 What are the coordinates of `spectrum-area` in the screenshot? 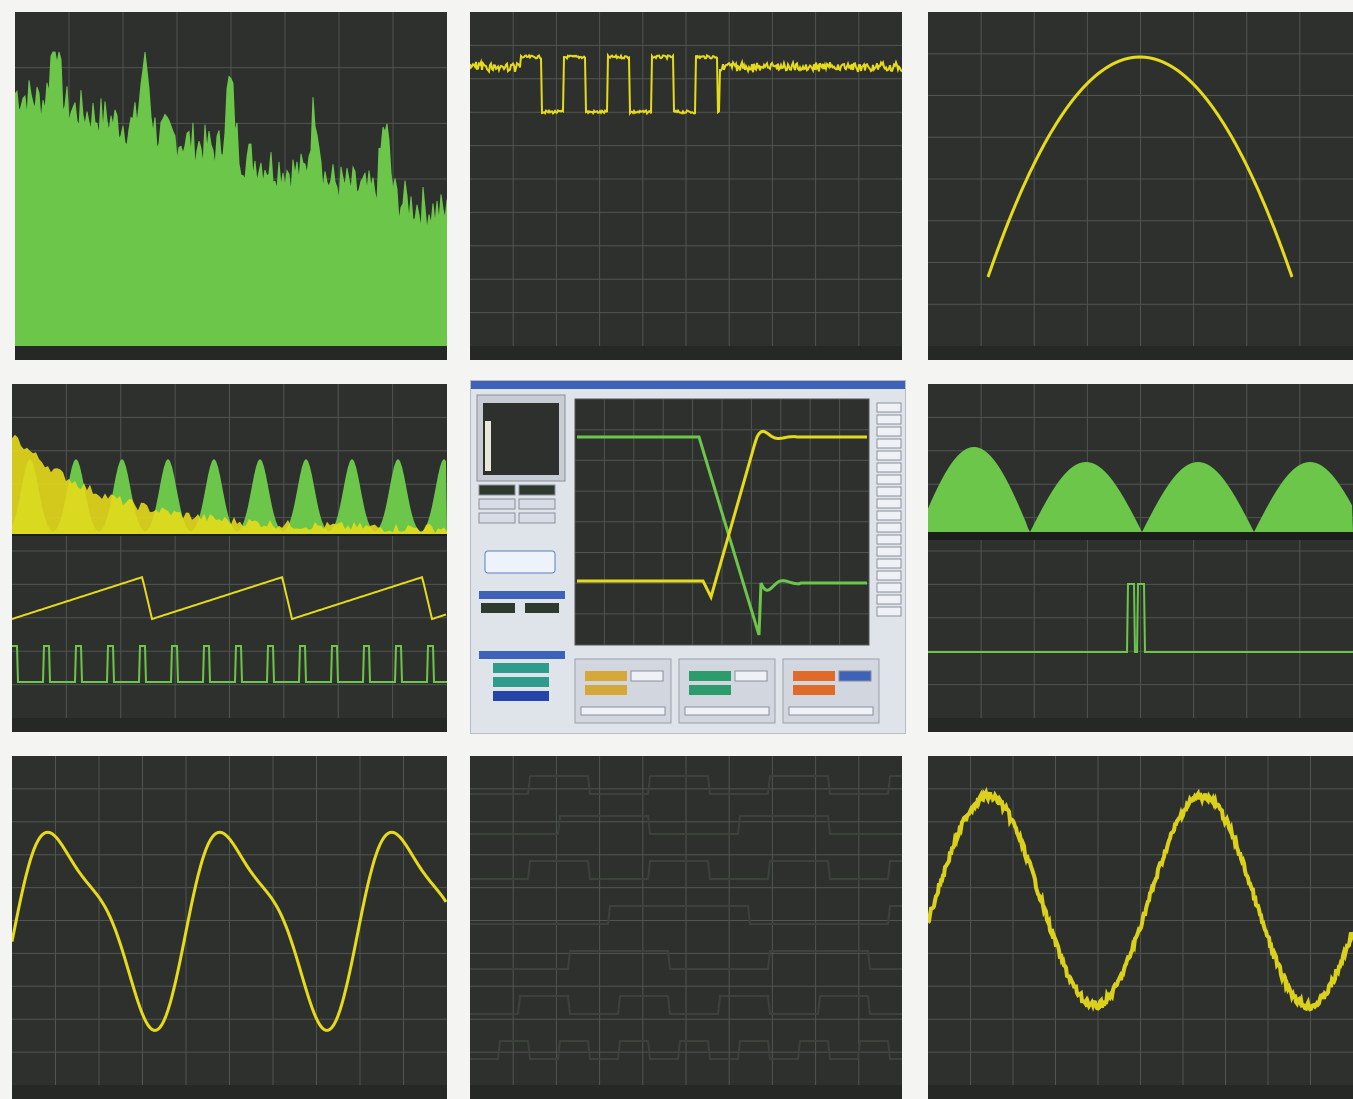 It's located at (231, 199).